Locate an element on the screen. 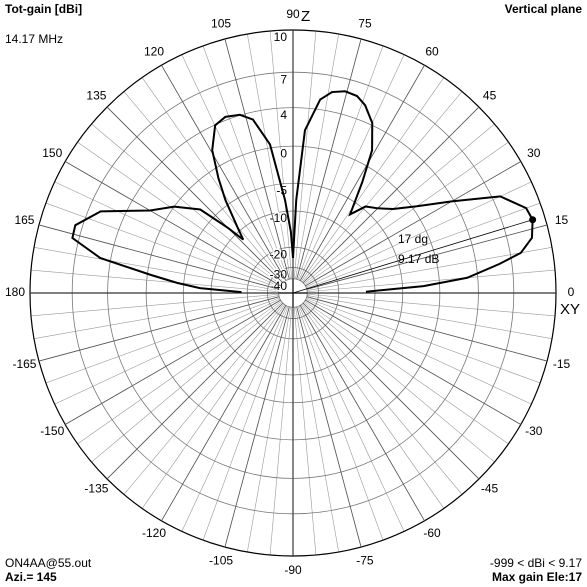 This screenshot has width=587, height=587. angle-tick-label: 105 is located at coordinates (221, 24).